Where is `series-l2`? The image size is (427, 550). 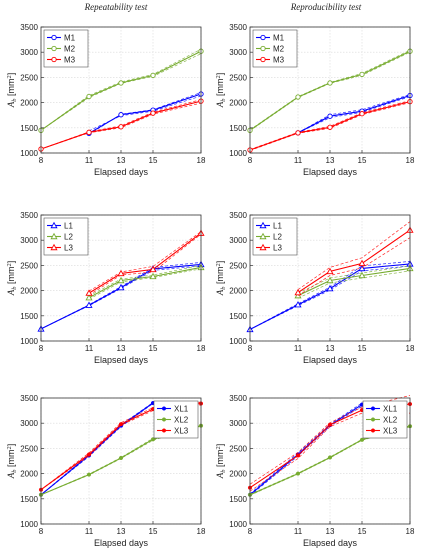
series-l2 is located at coordinates (354, 281).